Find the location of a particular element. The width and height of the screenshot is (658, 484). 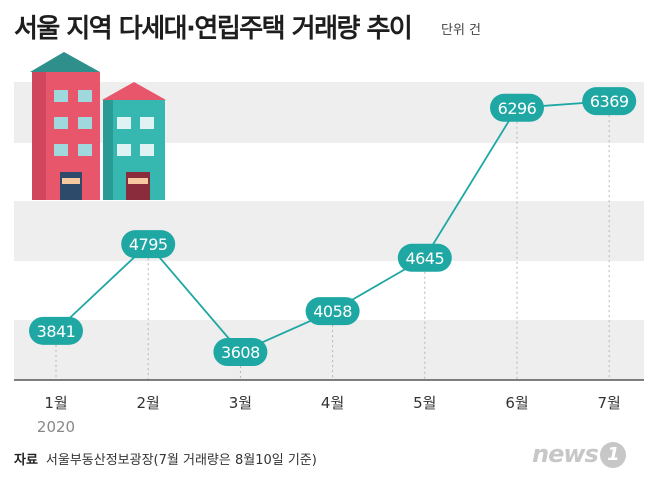

source-note: 자료 서울부동산정보광장(7월 거래량은 8월10일 기준) is located at coordinates (165, 458).